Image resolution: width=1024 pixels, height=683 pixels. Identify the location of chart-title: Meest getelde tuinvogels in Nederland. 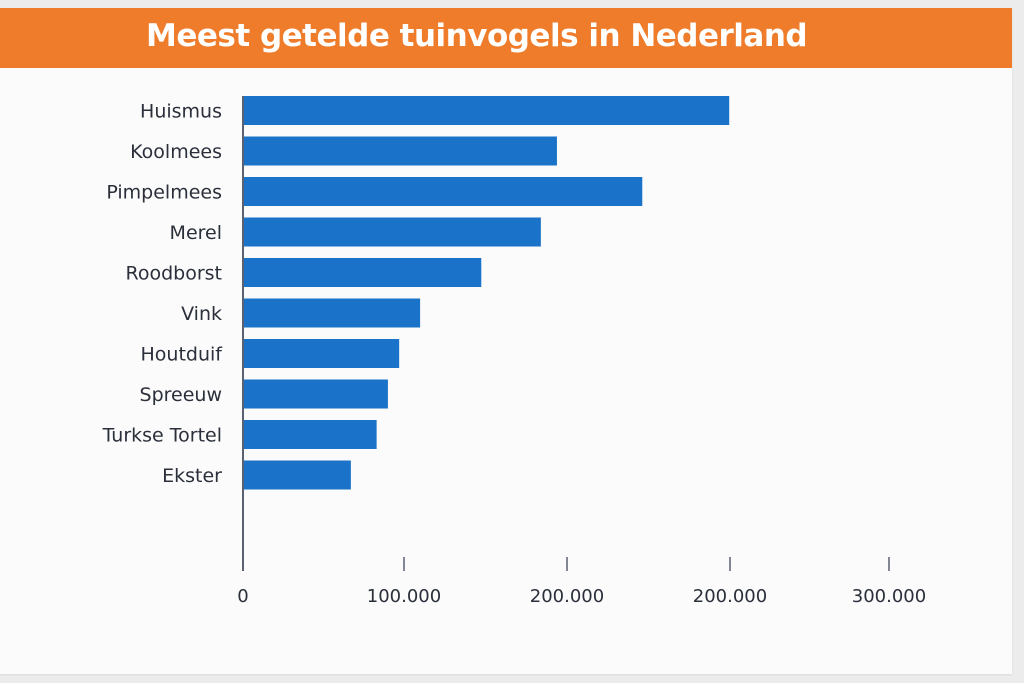
(477, 36).